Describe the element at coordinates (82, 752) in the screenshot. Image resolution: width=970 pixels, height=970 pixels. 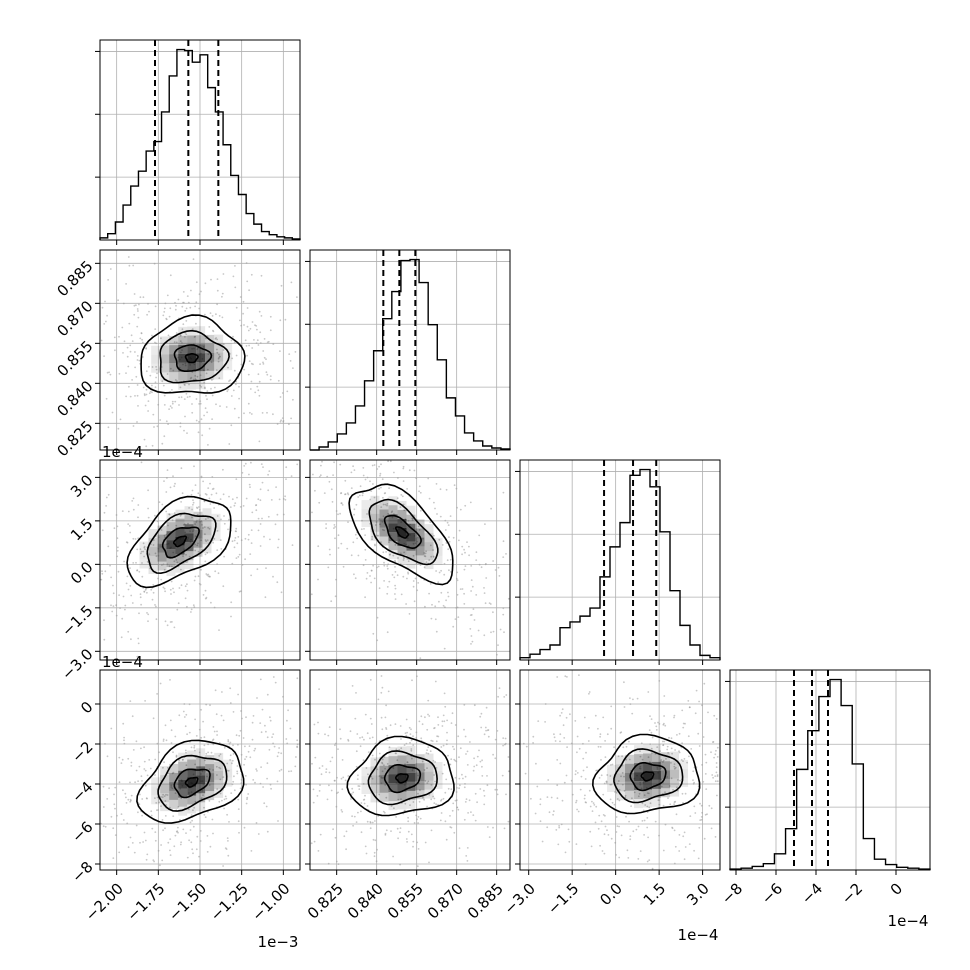
I see `y-tick-label: −2` at that location.